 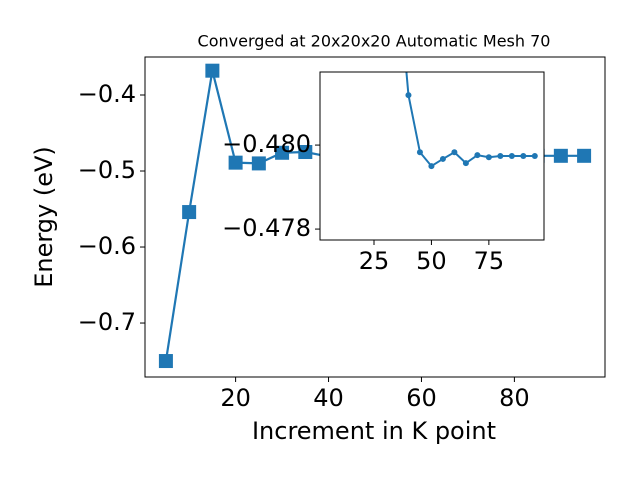 What do you see at coordinates (374, 431) in the screenshot?
I see `x-axis-label: Increment in K point` at bounding box center [374, 431].